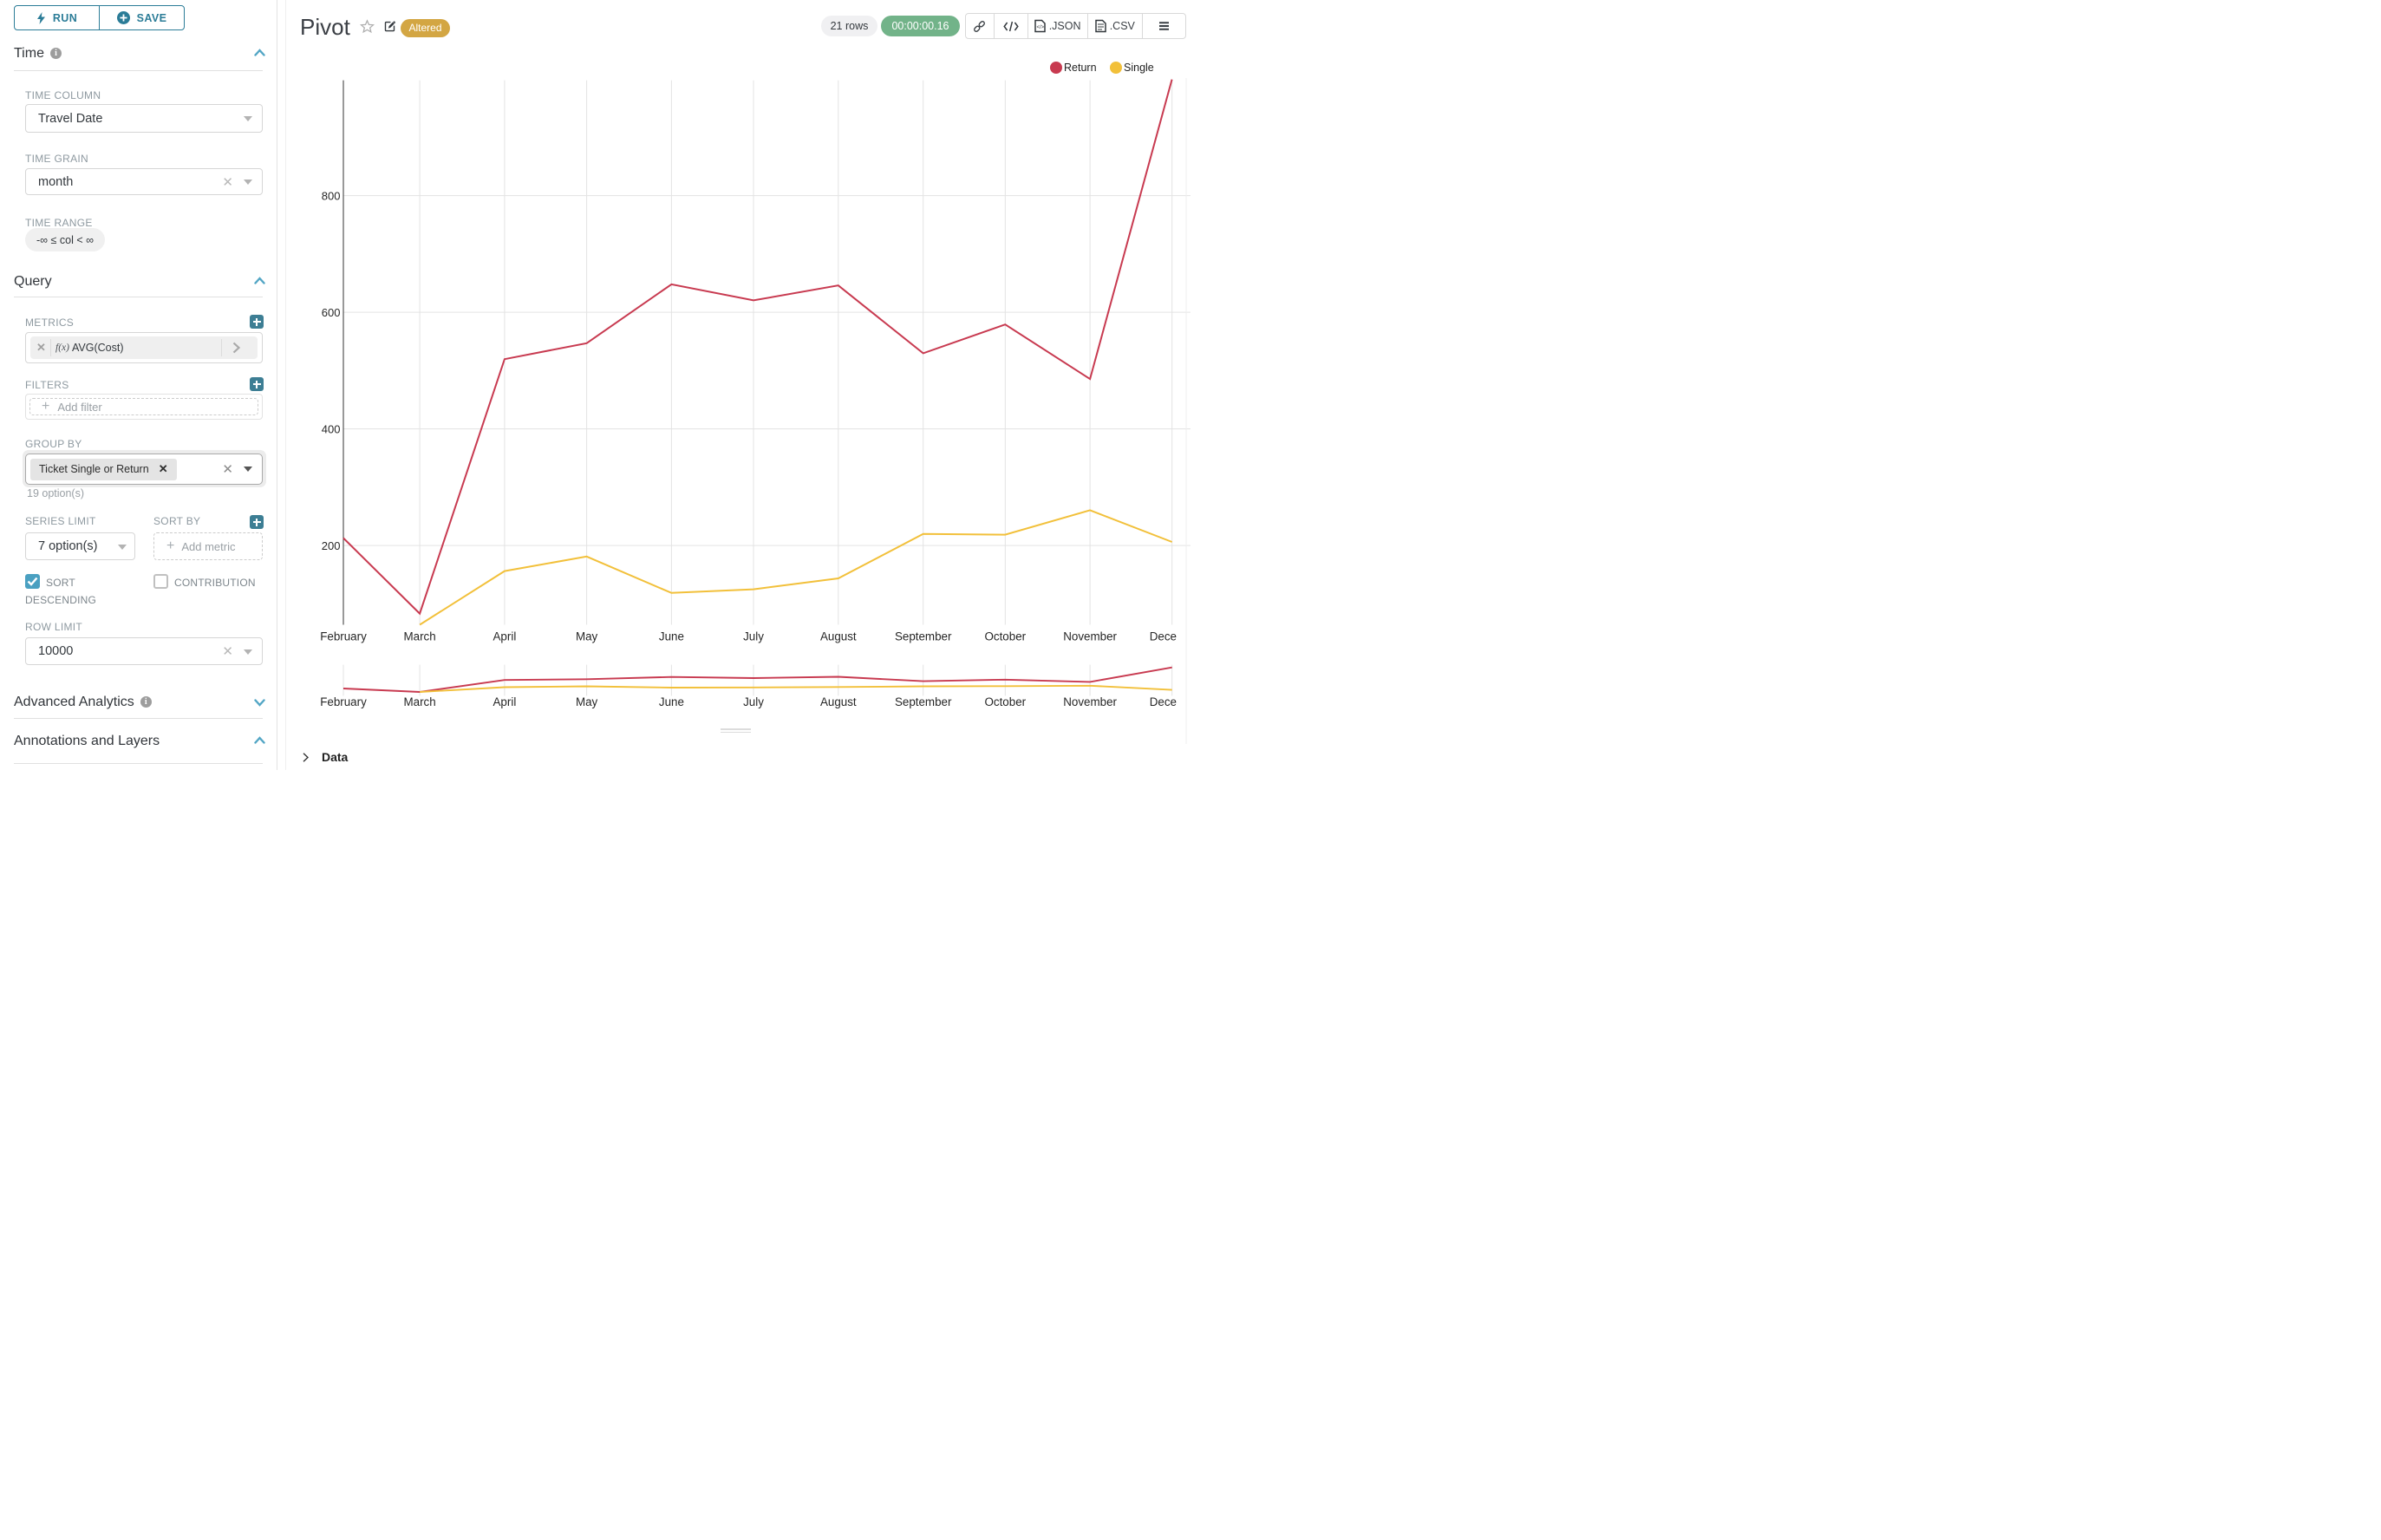 The width and height of the screenshot is (2381, 1540). What do you see at coordinates (332, 195) in the screenshot?
I see `svg-text: 800` at bounding box center [332, 195].